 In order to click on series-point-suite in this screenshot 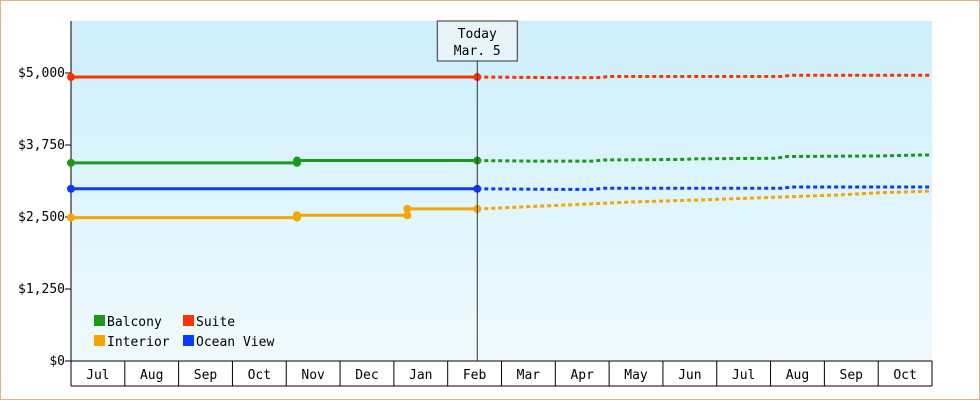, I will do `click(71, 77)`.